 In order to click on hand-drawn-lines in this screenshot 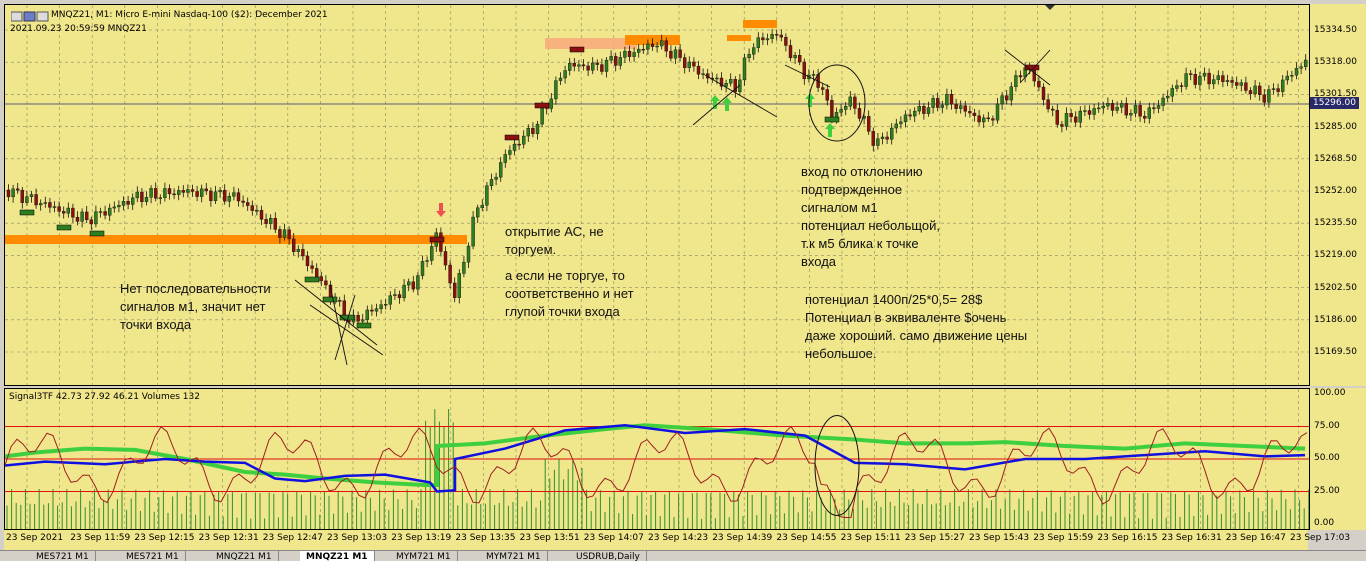, I will do `click(339, 322)`.